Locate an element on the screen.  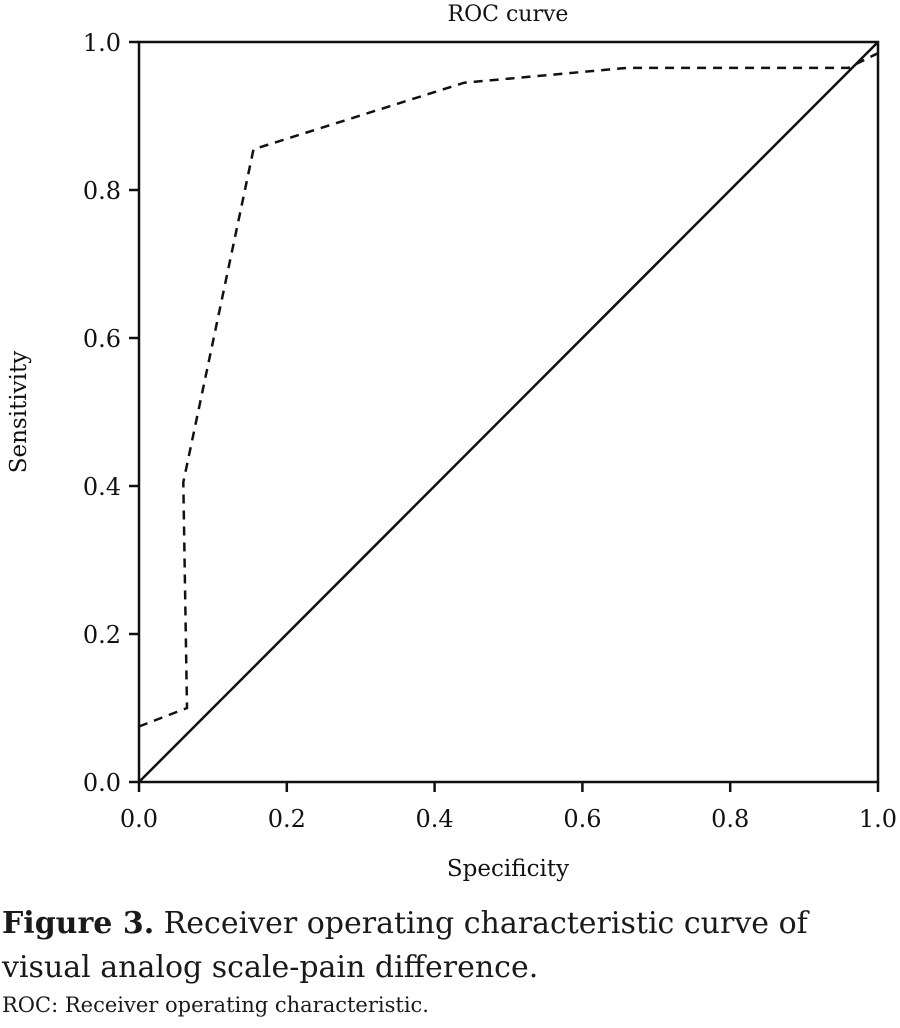
x-tick-label: 0.6 is located at coordinates (582, 819).